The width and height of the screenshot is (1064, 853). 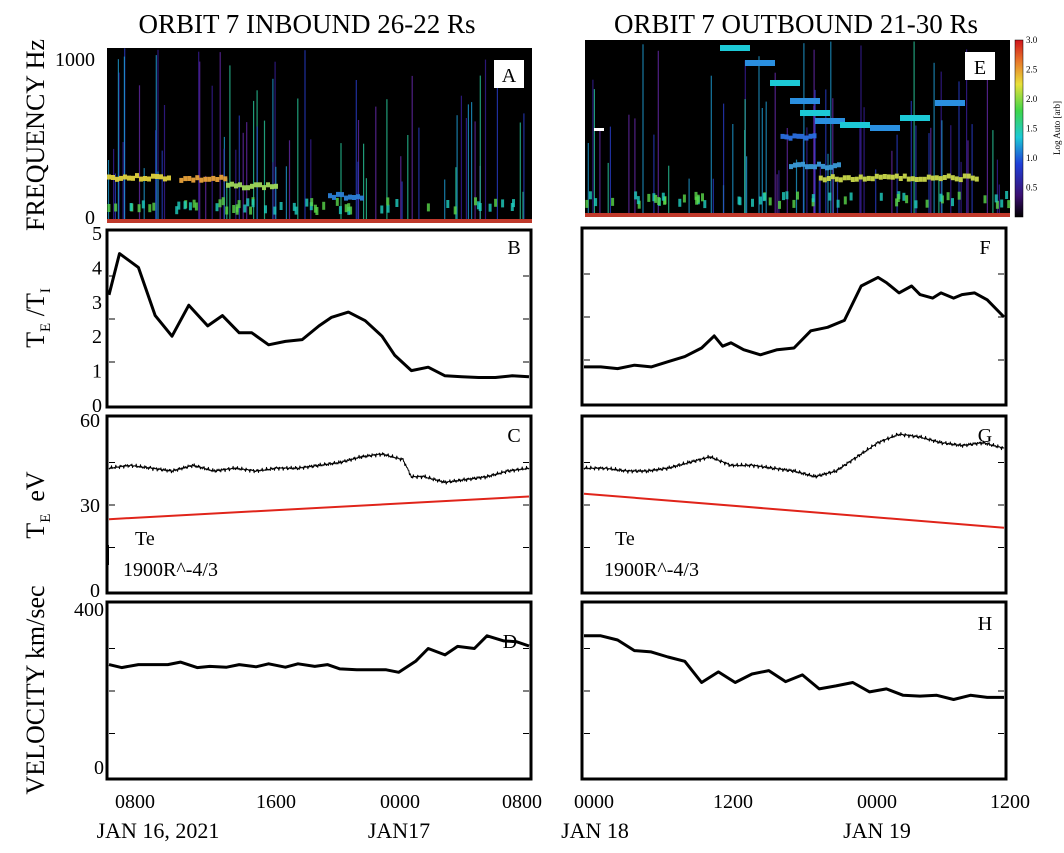 I want to click on colorbar: 3.0 2.5 2.0 1.5 1.0 0.5 Log Auto [arb], so click(x=1038, y=126).